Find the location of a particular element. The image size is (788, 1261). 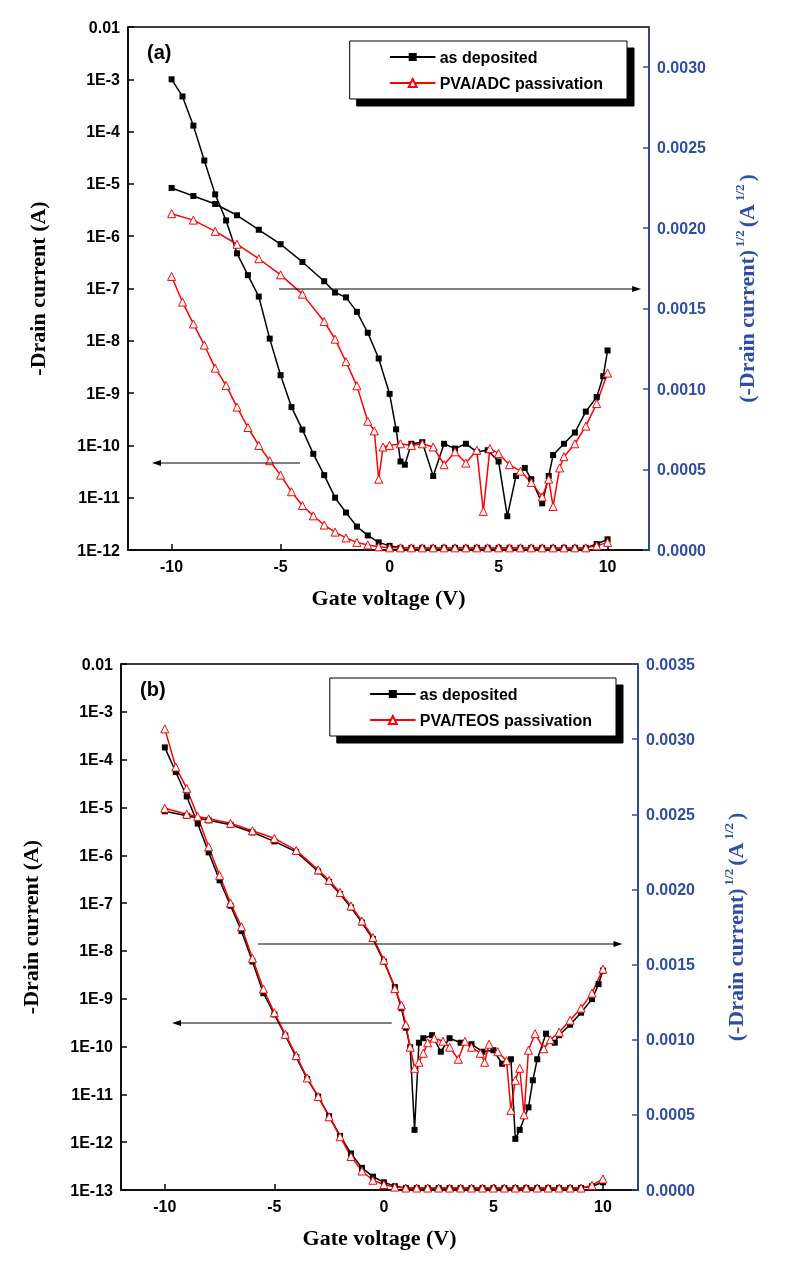

legend-label: PVA/ADC passivation is located at coordinates (521, 83).